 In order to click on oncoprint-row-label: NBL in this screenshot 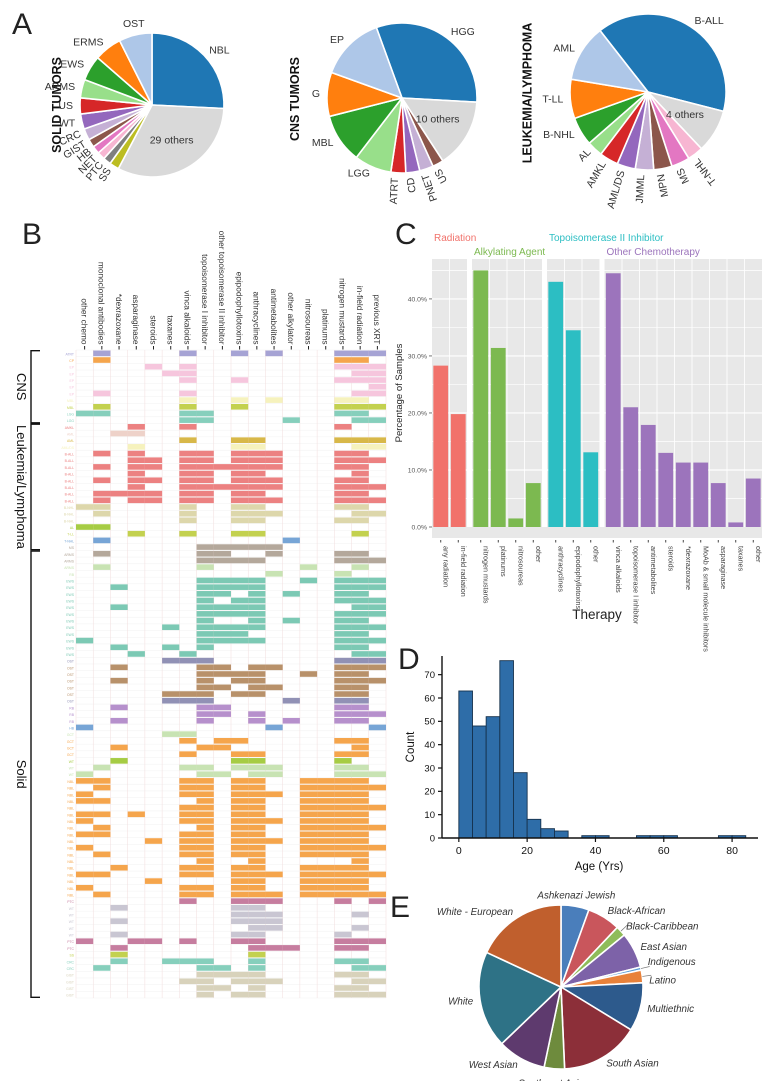, I will do `click(70, 855)`.